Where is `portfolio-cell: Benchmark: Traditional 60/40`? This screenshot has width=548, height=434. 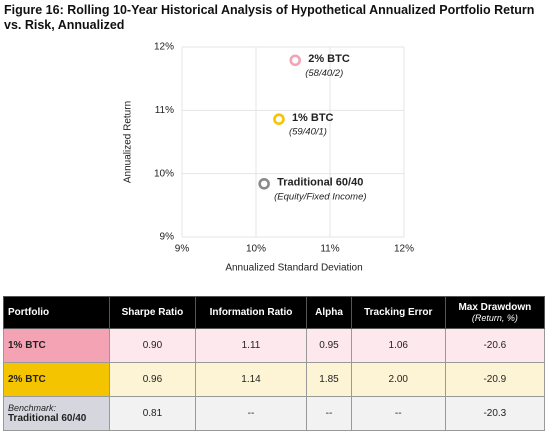 portfolio-cell: Benchmark: Traditional 60/40 is located at coordinates (56, 413).